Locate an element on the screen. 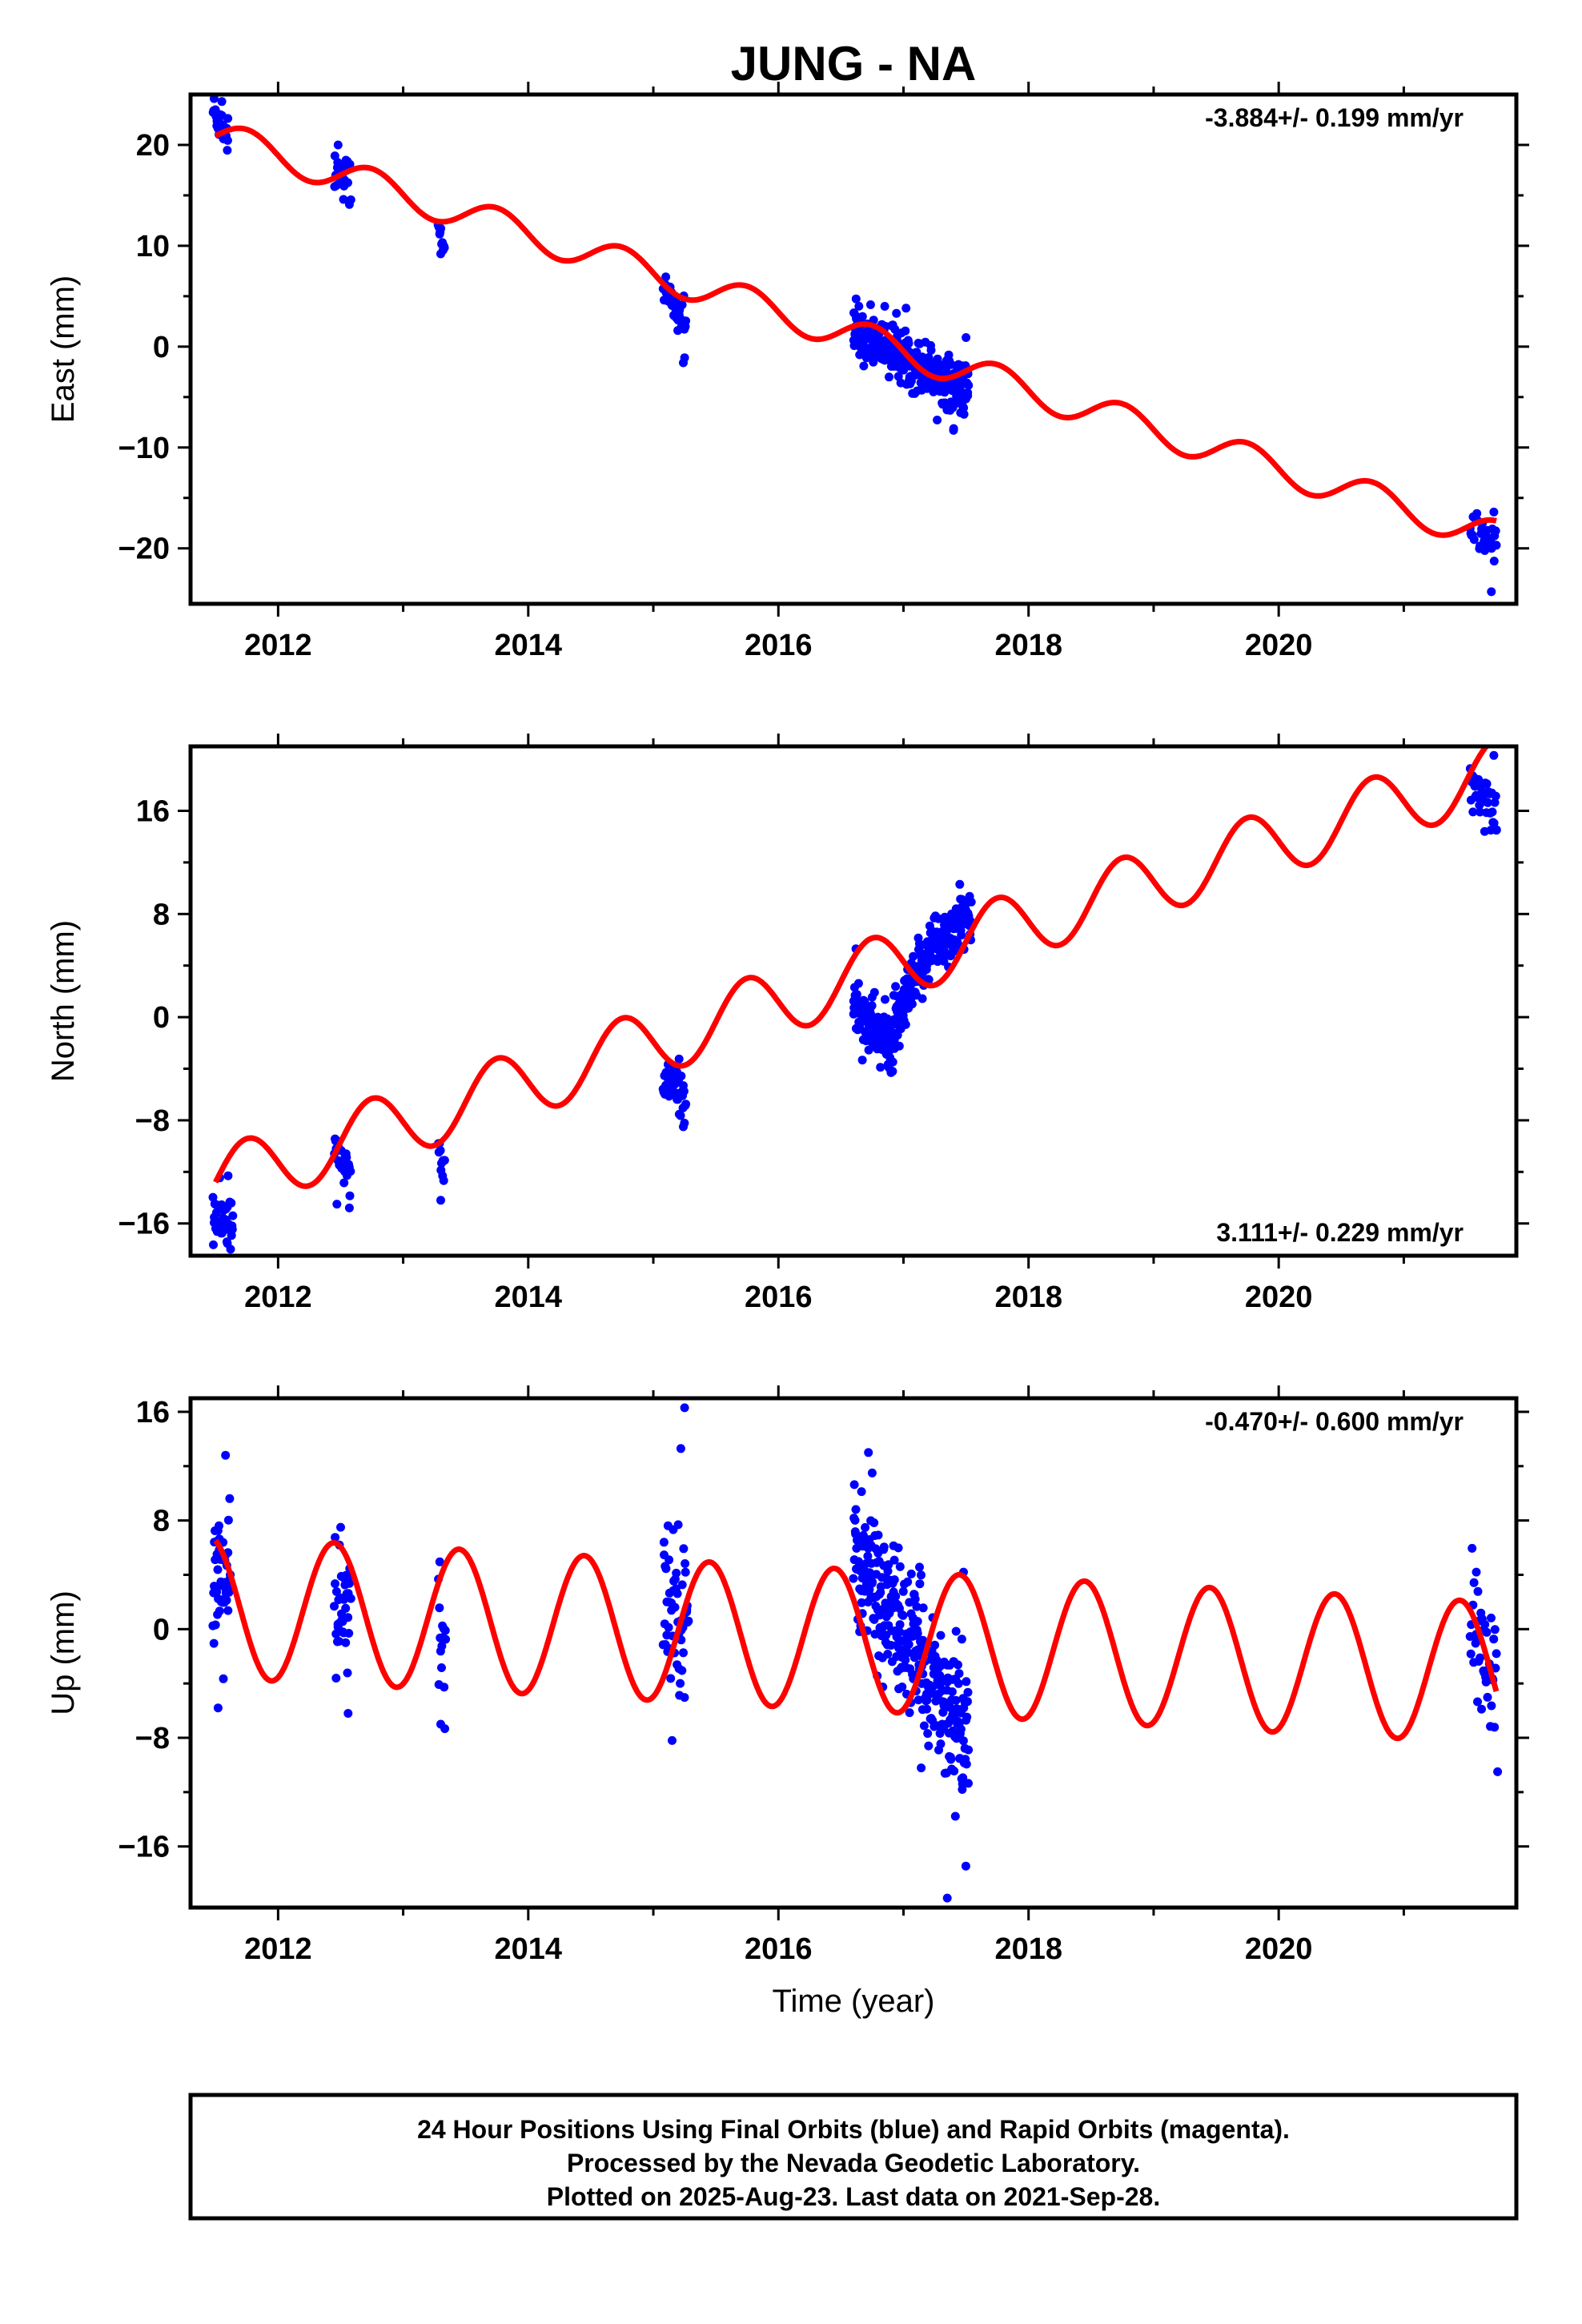 This screenshot has width=1582, height=2324. y-axis-label: North (mm) is located at coordinates (64, 1001).